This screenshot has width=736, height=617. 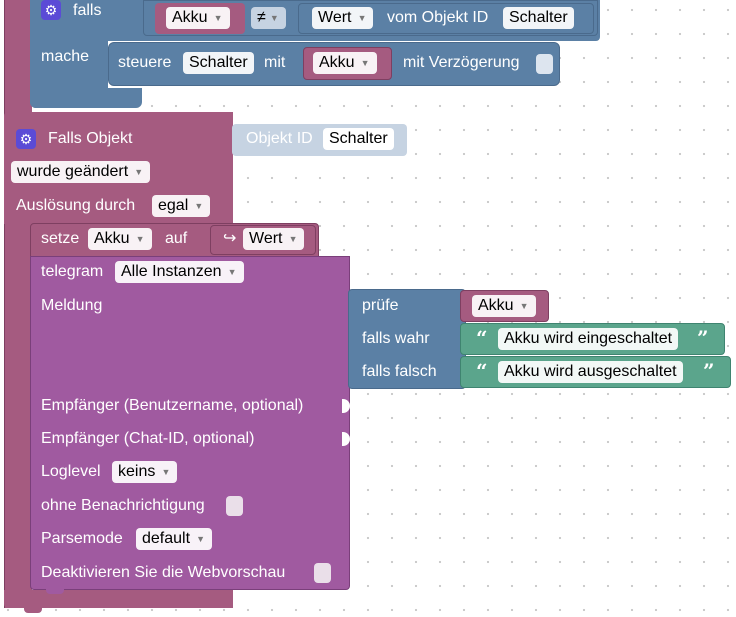 I want to click on telegram-connector-tab, so click(x=55, y=591).